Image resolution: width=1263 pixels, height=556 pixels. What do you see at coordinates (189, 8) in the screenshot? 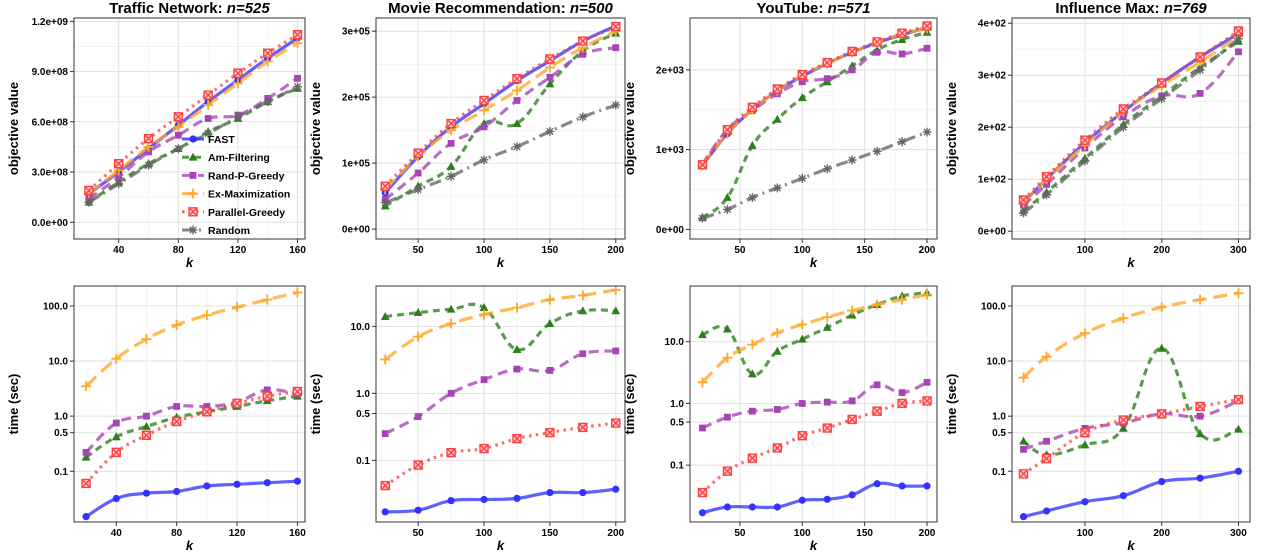
I see `panel-title: Traffic Network: n=525` at bounding box center [189, 8].